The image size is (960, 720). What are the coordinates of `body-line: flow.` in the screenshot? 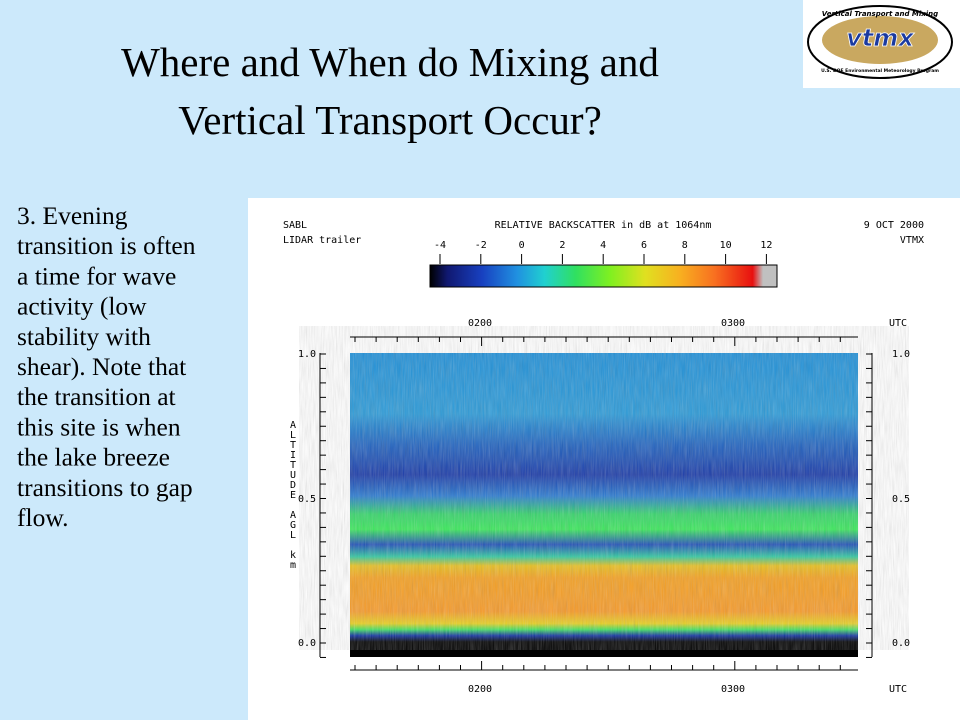 It's located at (42, 517).